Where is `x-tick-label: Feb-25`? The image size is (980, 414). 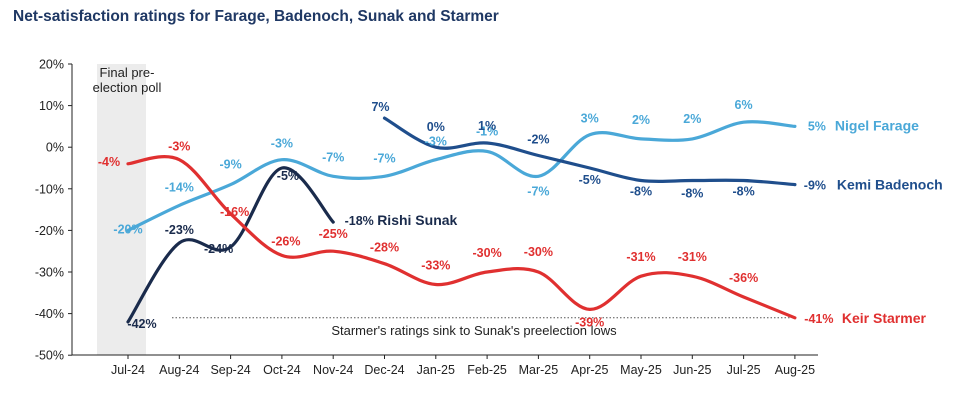 x-tick-label: Feb-25 is located at coordinates (487, 370).